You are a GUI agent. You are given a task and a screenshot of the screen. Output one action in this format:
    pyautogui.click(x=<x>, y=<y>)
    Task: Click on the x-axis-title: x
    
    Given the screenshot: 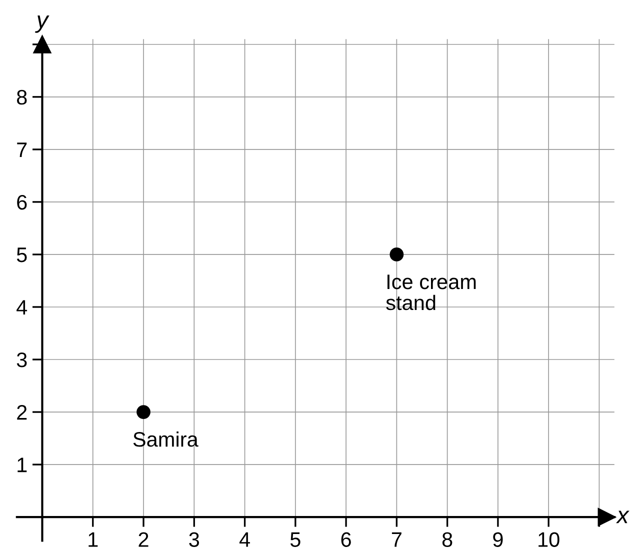 What is the action you would take?
    pyautogui.click(x=623, y=517)
    